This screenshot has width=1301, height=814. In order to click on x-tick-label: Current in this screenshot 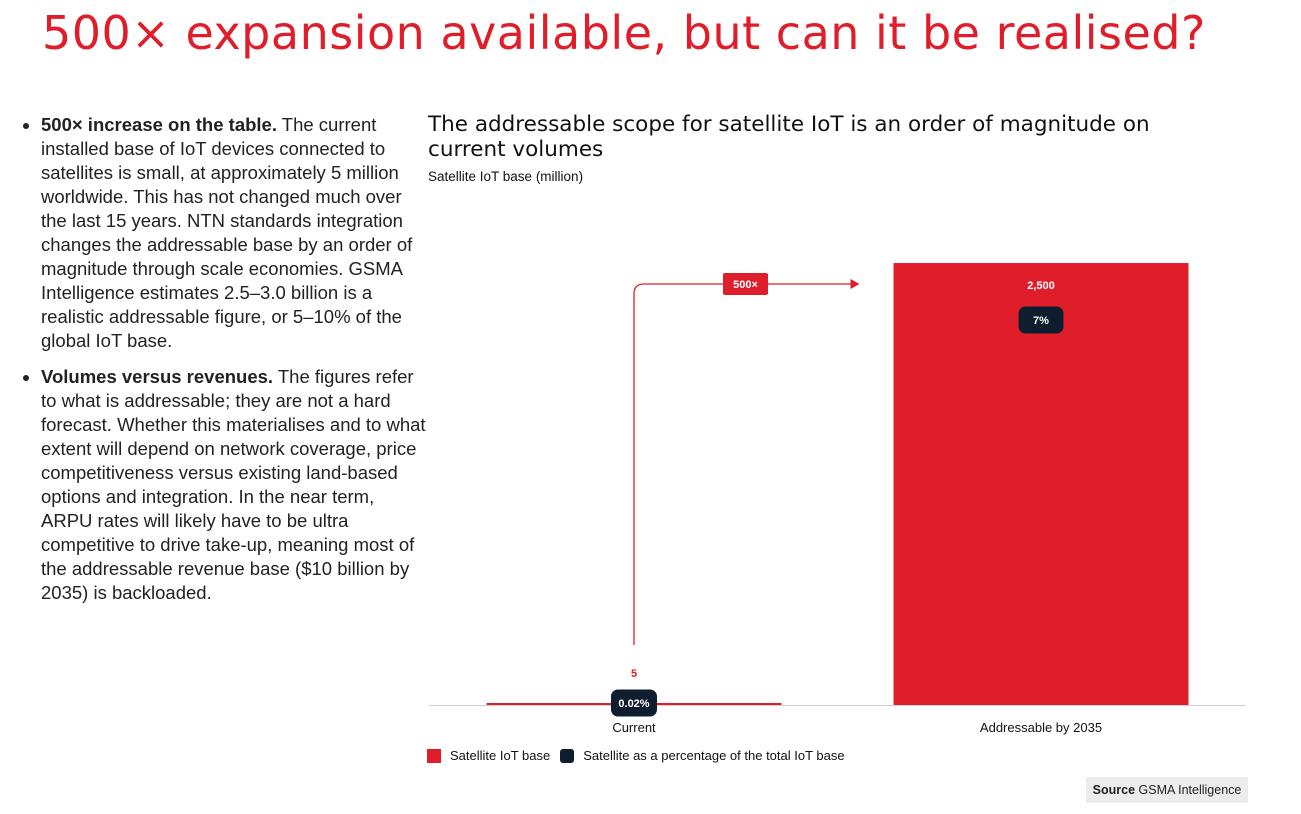, I will do `click(634, 727)`.